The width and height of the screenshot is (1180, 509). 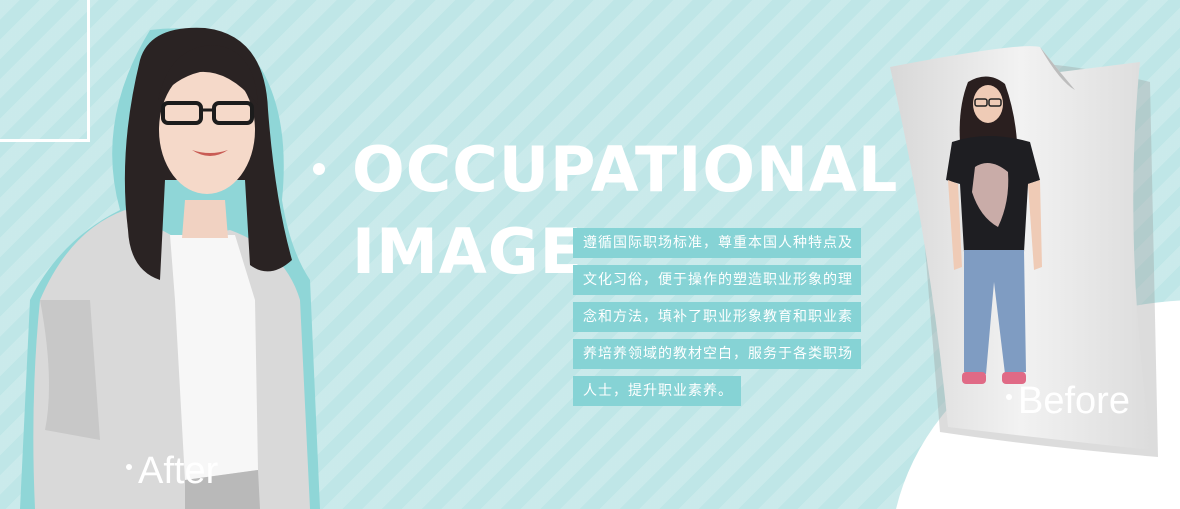 What do you see at coordinates (1009, 396) in the screenshot?
I see `before-label-dot` at bounding box center [1009, 396].